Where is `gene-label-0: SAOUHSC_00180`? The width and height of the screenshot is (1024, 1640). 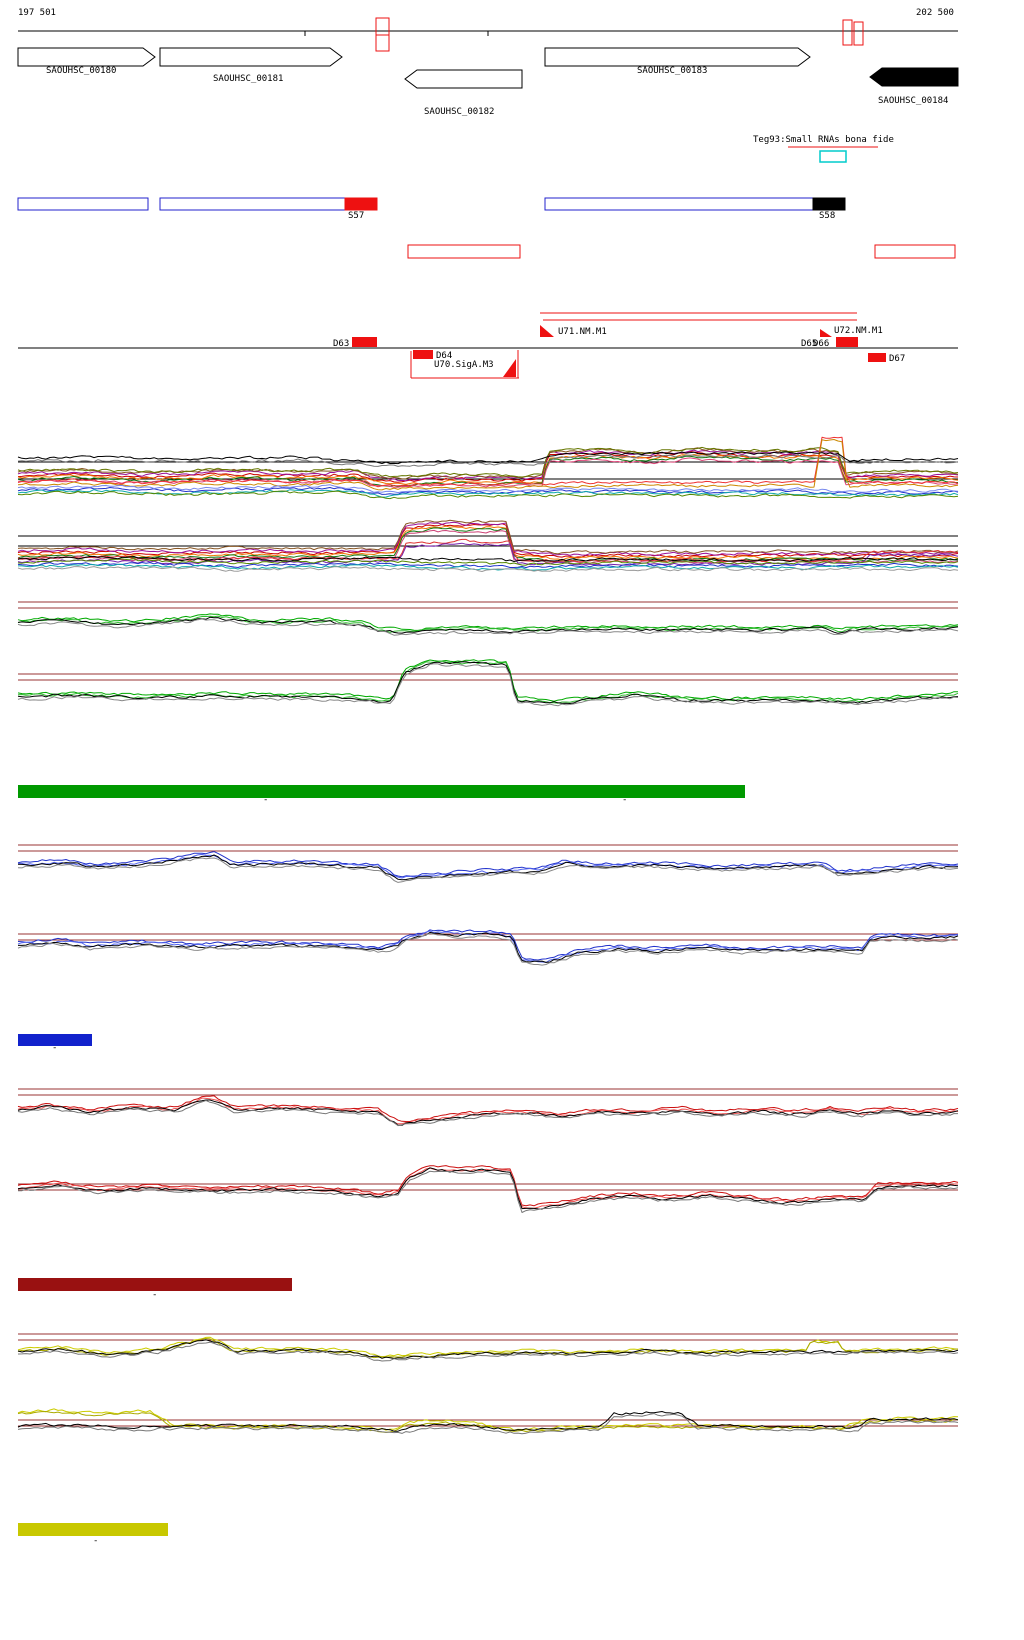 gene-label-0: SAOUHSC_00180 is located at coordinates (81, 71).